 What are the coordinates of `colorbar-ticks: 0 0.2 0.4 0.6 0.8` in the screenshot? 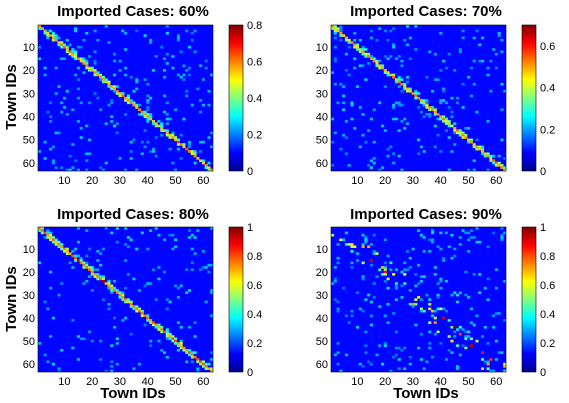 It's located at (254, 99).